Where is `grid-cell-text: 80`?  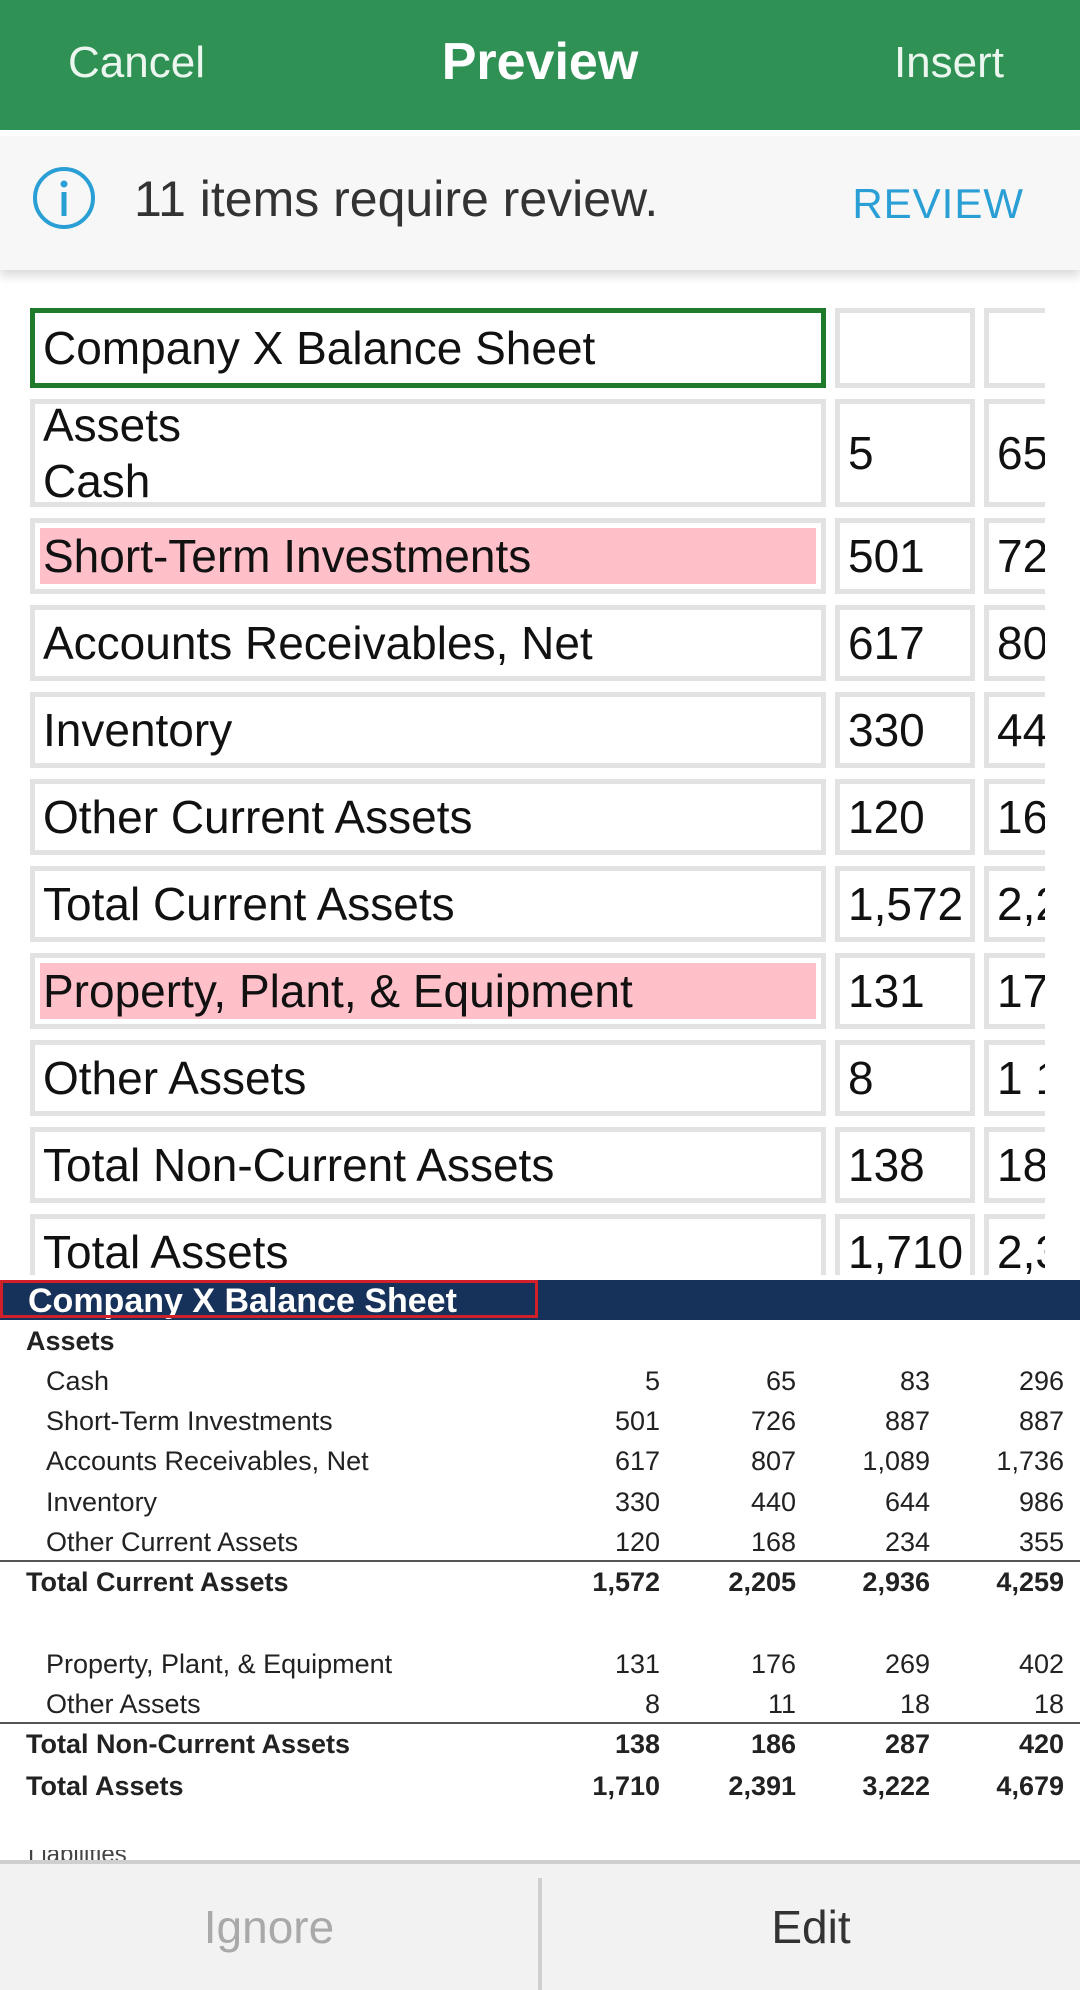 grid-cell-text: 80 is located at coordinates (1023, 643).